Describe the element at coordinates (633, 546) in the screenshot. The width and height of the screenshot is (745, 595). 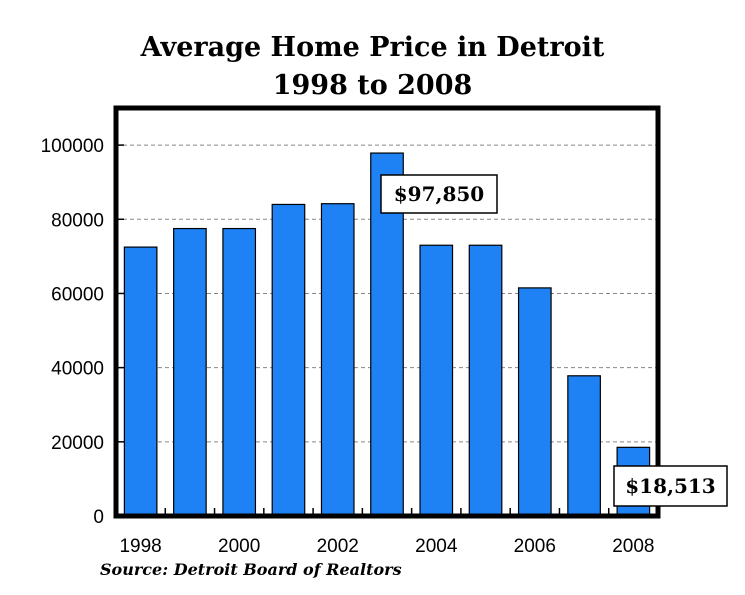
I see `x-tick-label: 2008` at that location.